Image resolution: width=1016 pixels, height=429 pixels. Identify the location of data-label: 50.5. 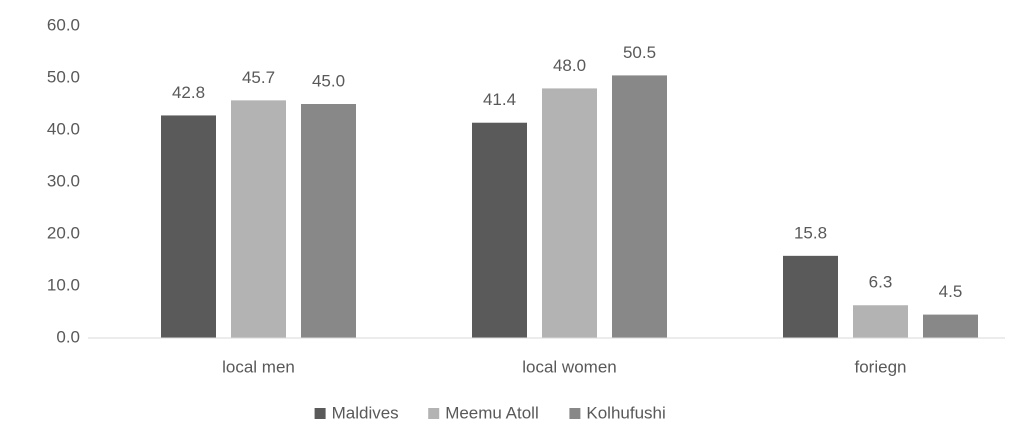
(639, 52).